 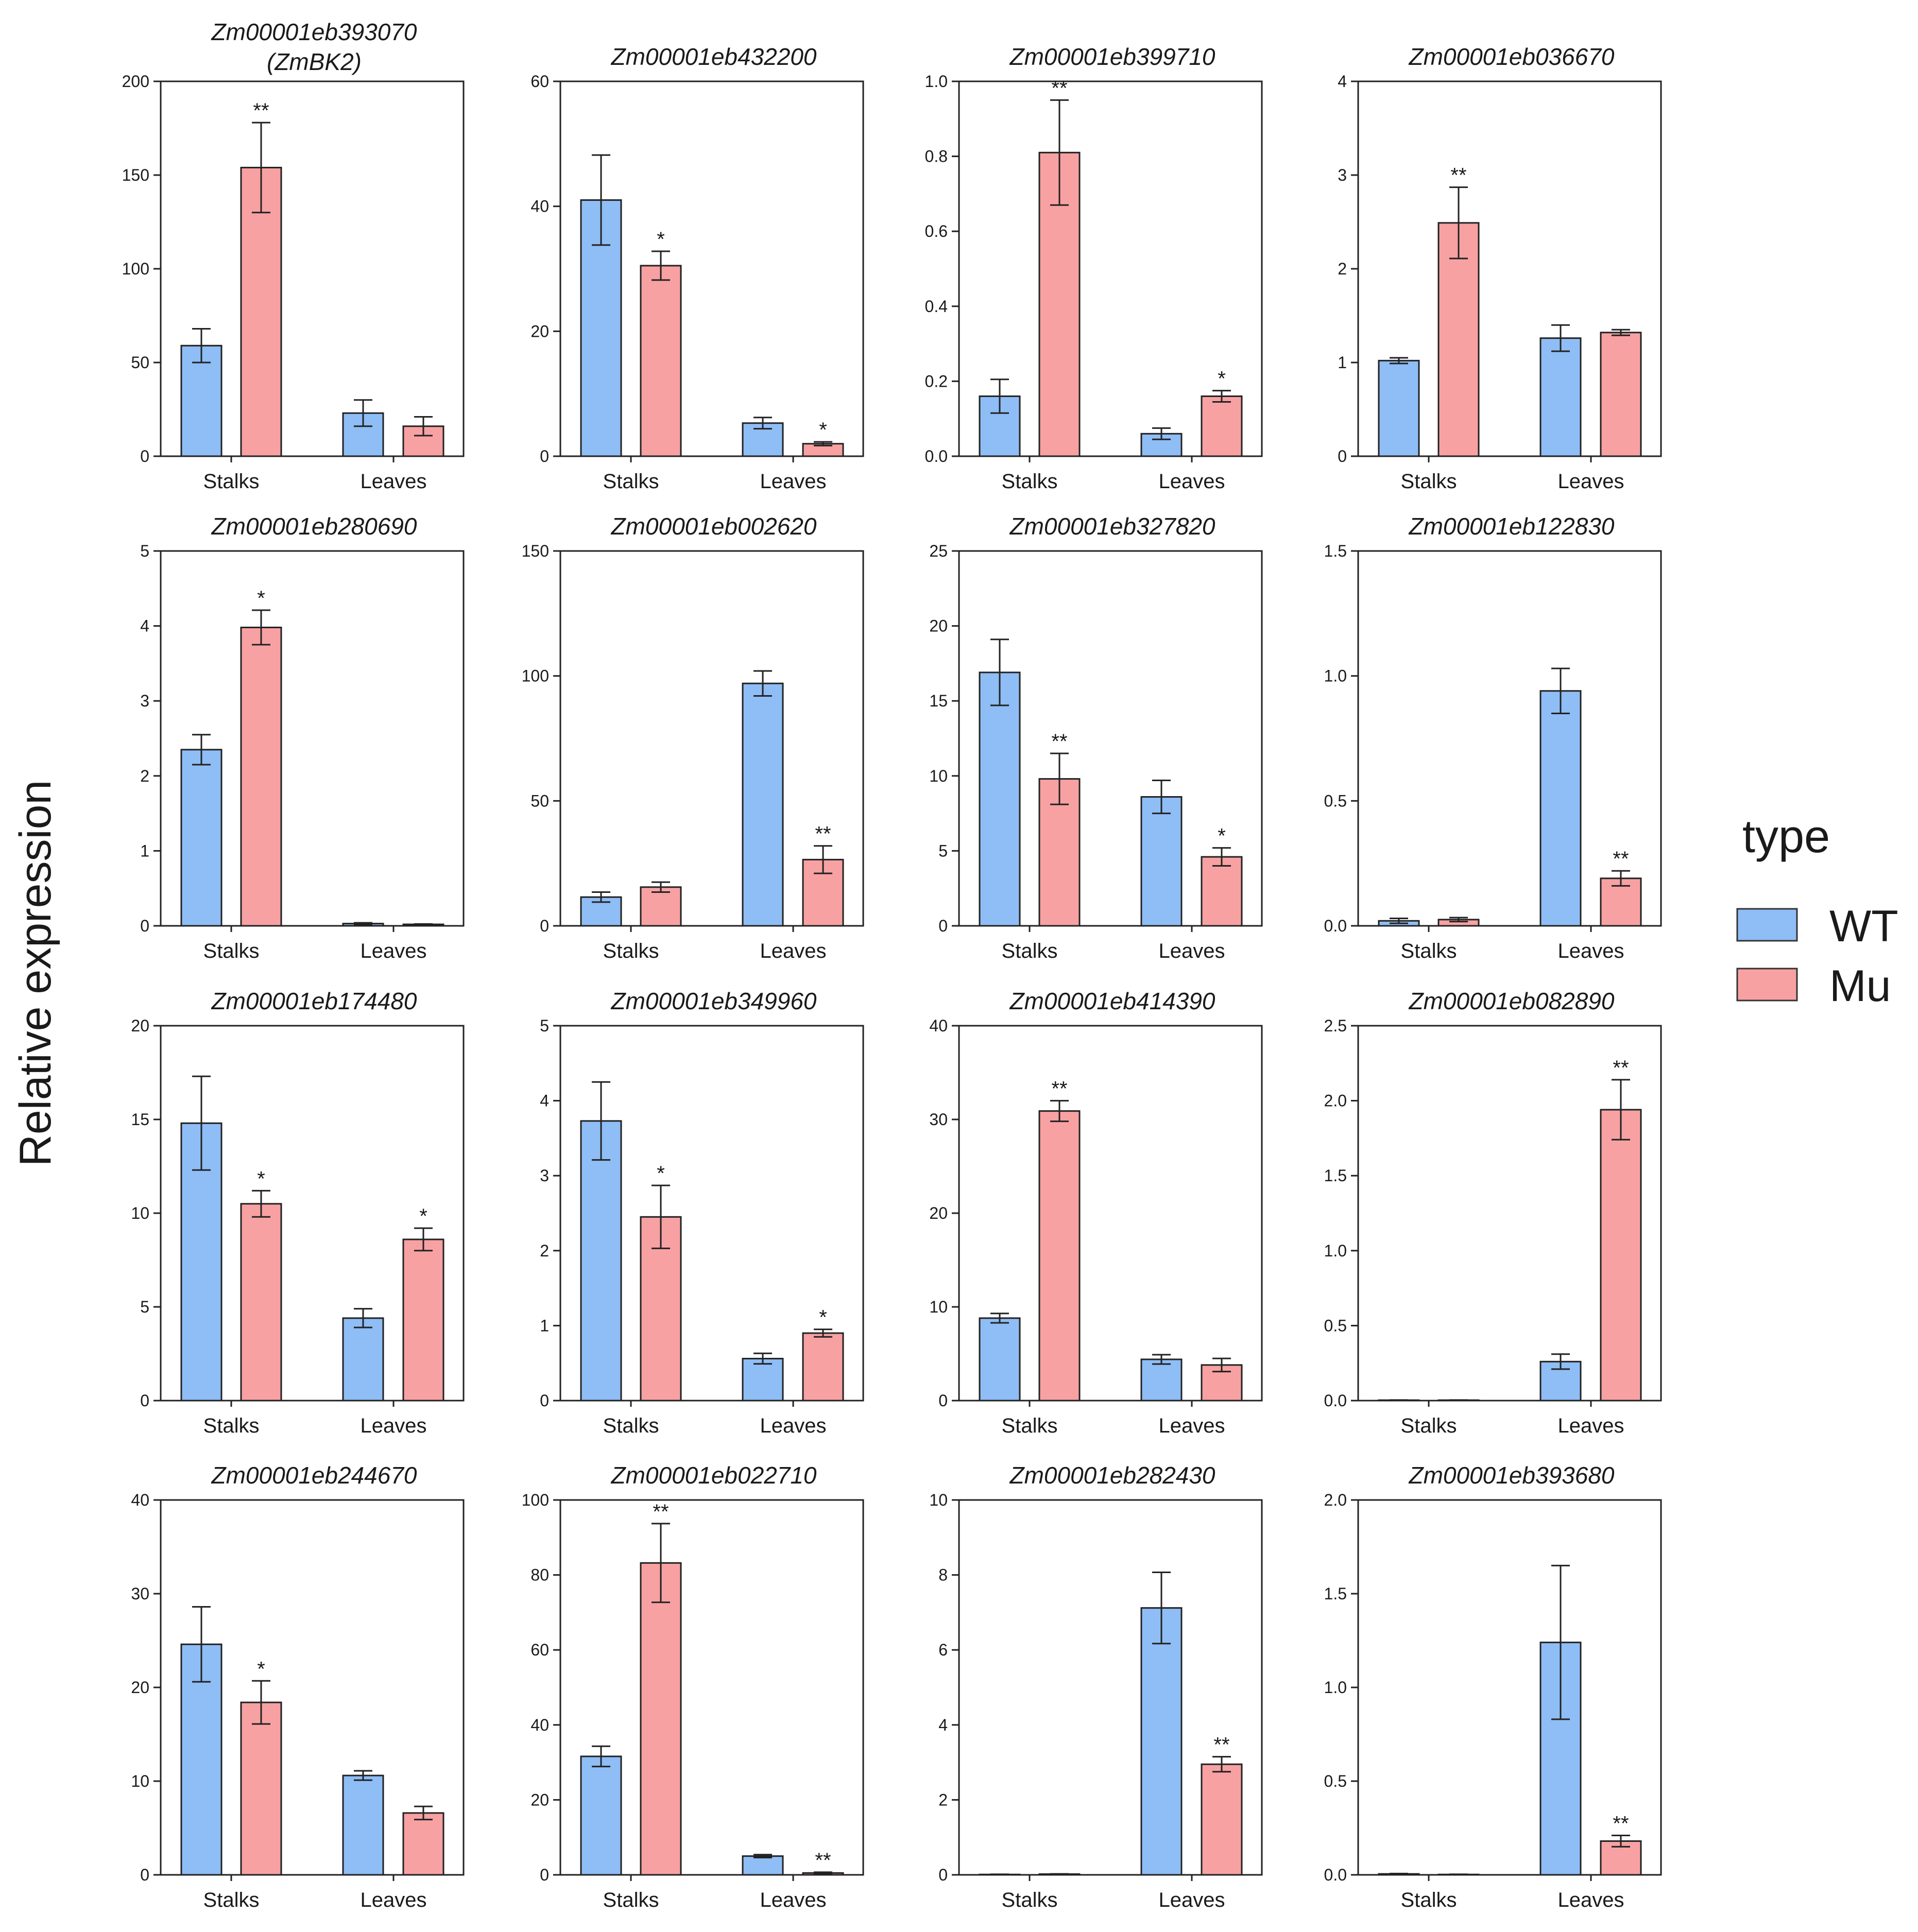 What do you see at coordinates (936, 157) in the screenshot?
I see `y-tick-label: 0.8` at bounding box center [936, 157].